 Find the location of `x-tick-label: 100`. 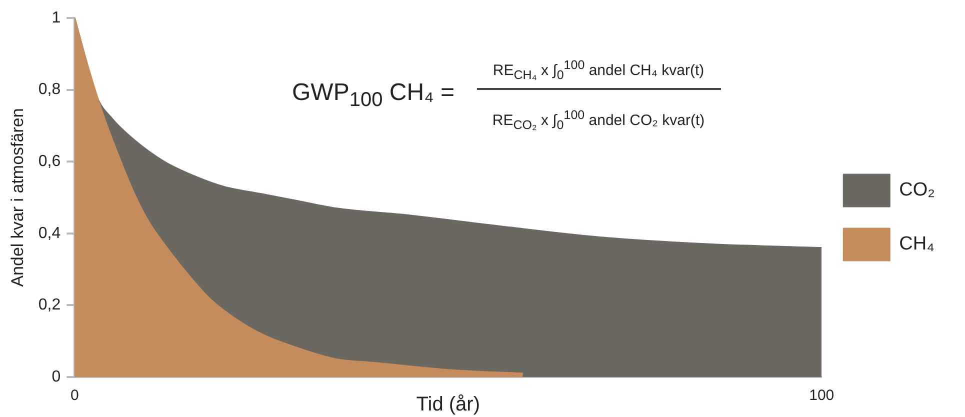

x-tick-label: 100 is located at coordinates (821, 395).